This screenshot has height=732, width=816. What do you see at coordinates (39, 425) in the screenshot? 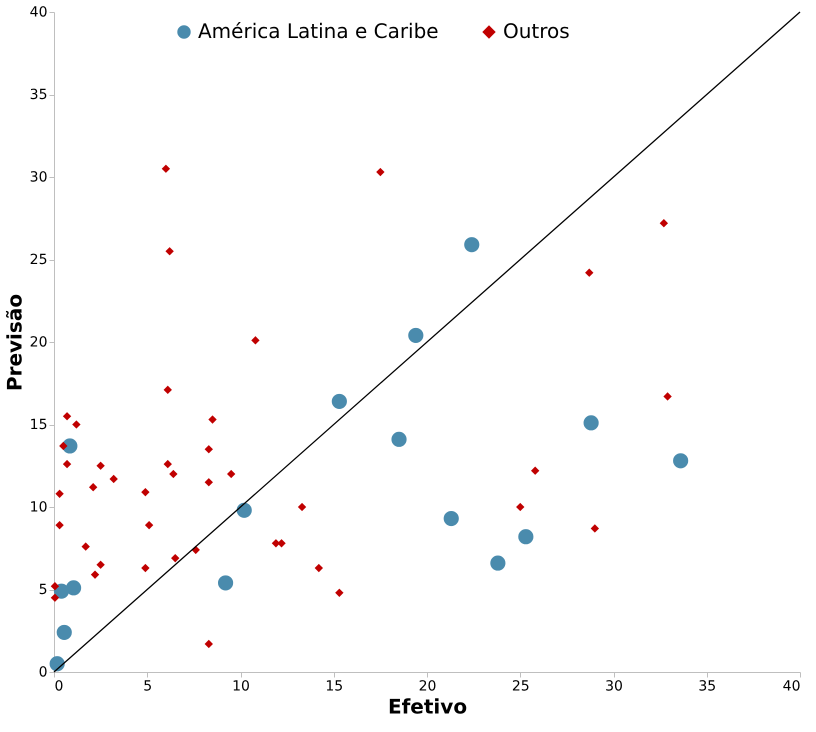
I see `y-tick-label: 15` at bounding box center [39, 425].